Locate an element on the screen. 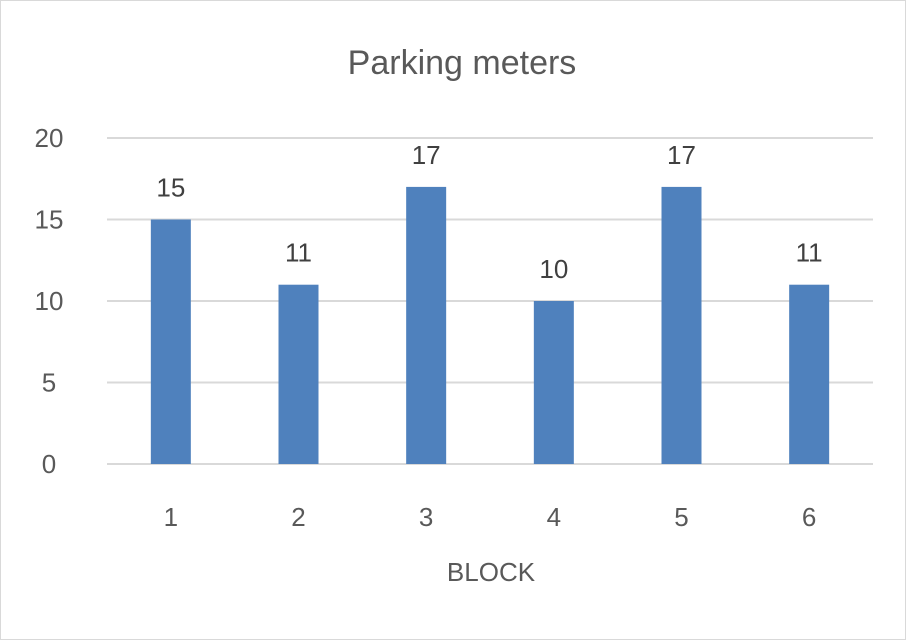 Image resolution: width=906 pixels, height=641 pixels. x-tick-label-4: 4 is located at coordinates (554, 517).